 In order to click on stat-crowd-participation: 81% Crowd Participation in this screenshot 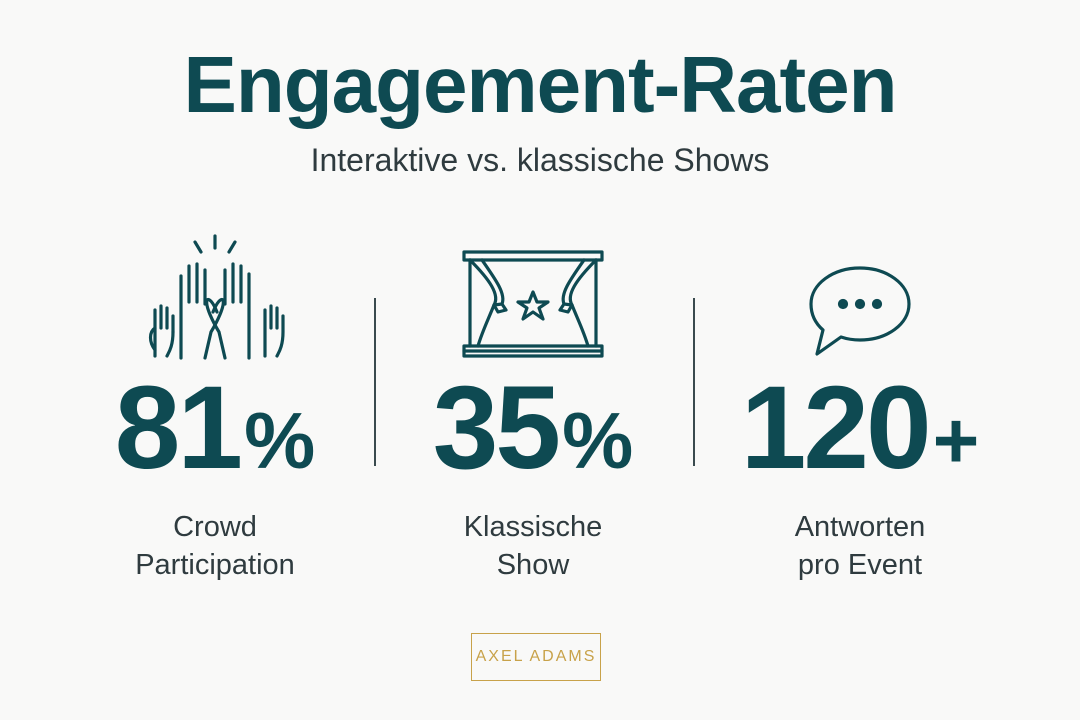, I will do `click(215, 402)`.